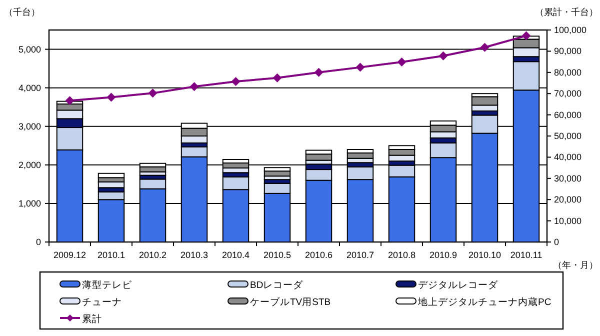  What do you see at coordinates (22, 12) in the screenshot?
I see `y-axis-title: （千台）` at bounding box center [22, 12].